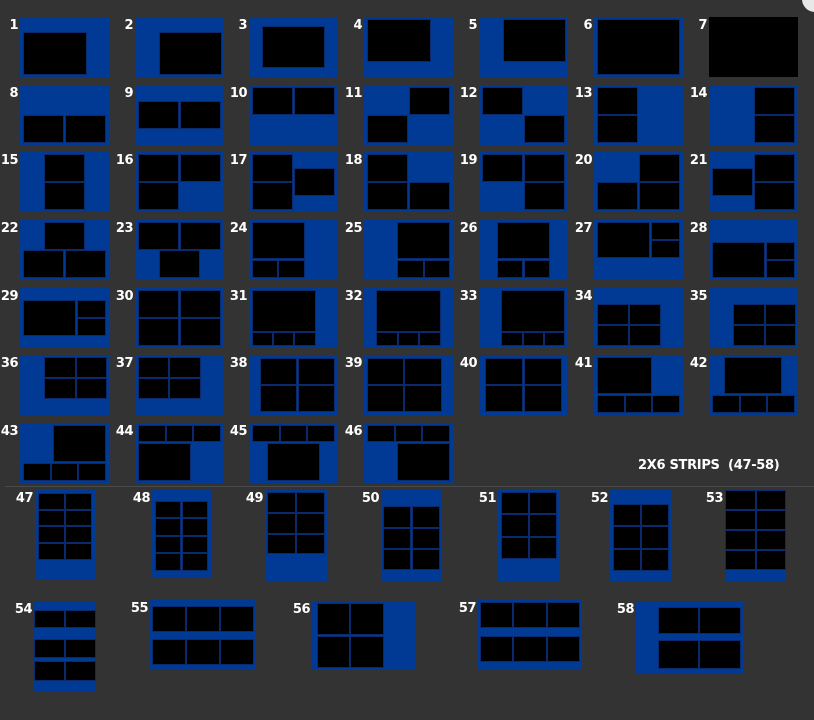 This screenshot has height=720, width=814. What do you see at coordinates (139, 608) in the screenshot?
I see `template-number: 55` at bounding box center [139, 608].